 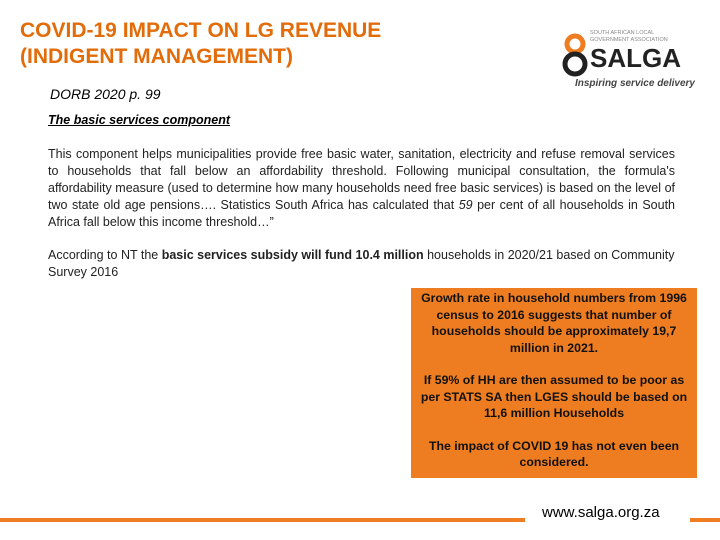 What do you see at coordinates (156, 56) in the screenshot?
I see `title-line: (INDIGENT MANAGEMENT)` at bounding box center [156, 56].